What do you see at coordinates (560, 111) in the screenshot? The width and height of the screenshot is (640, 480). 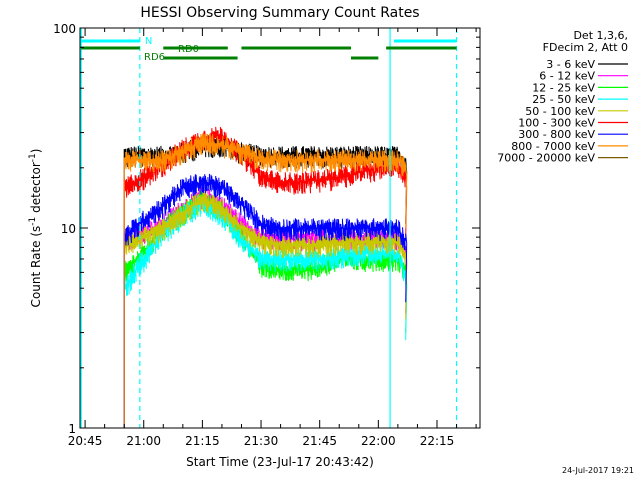 I see `legend-label-4: 50 - 100 keV` at bounding box center [560, 111].